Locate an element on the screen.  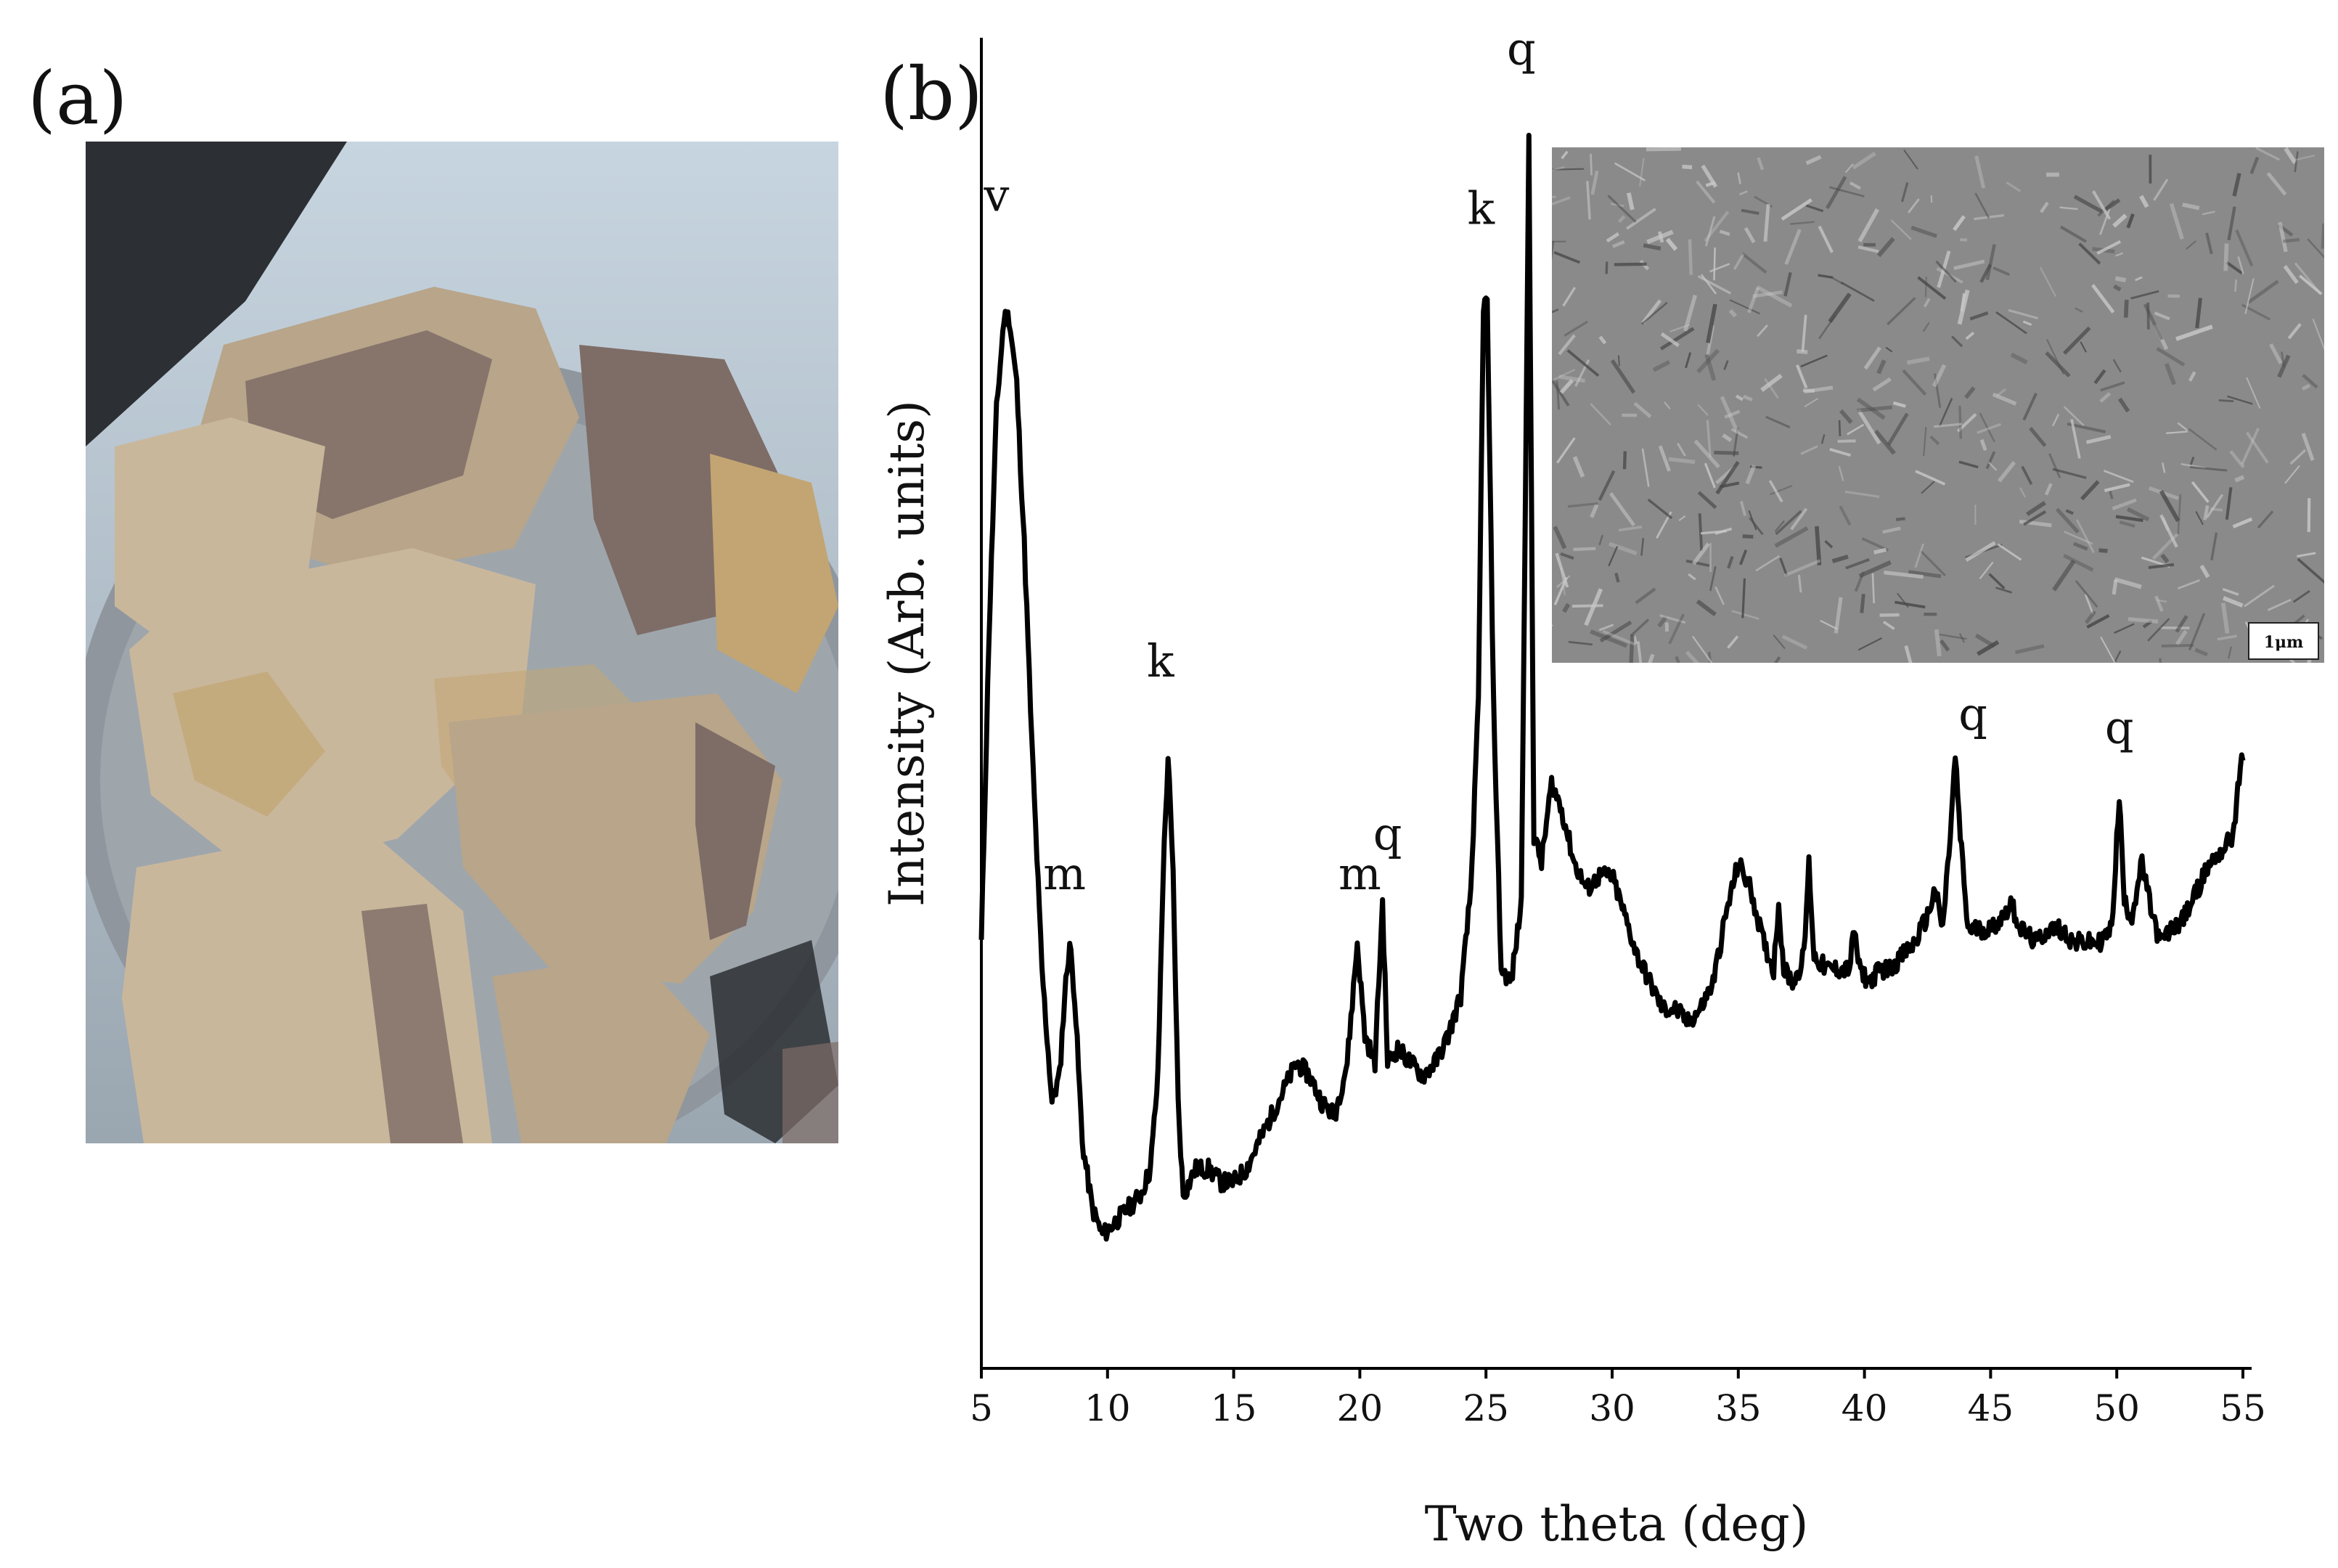
rock-bottom-center is located at coordinates (601, 1049).